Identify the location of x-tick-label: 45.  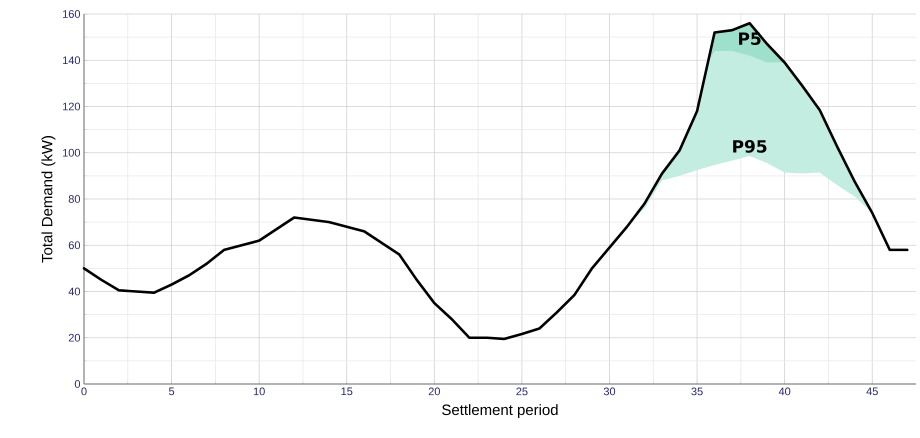
(872, 392).